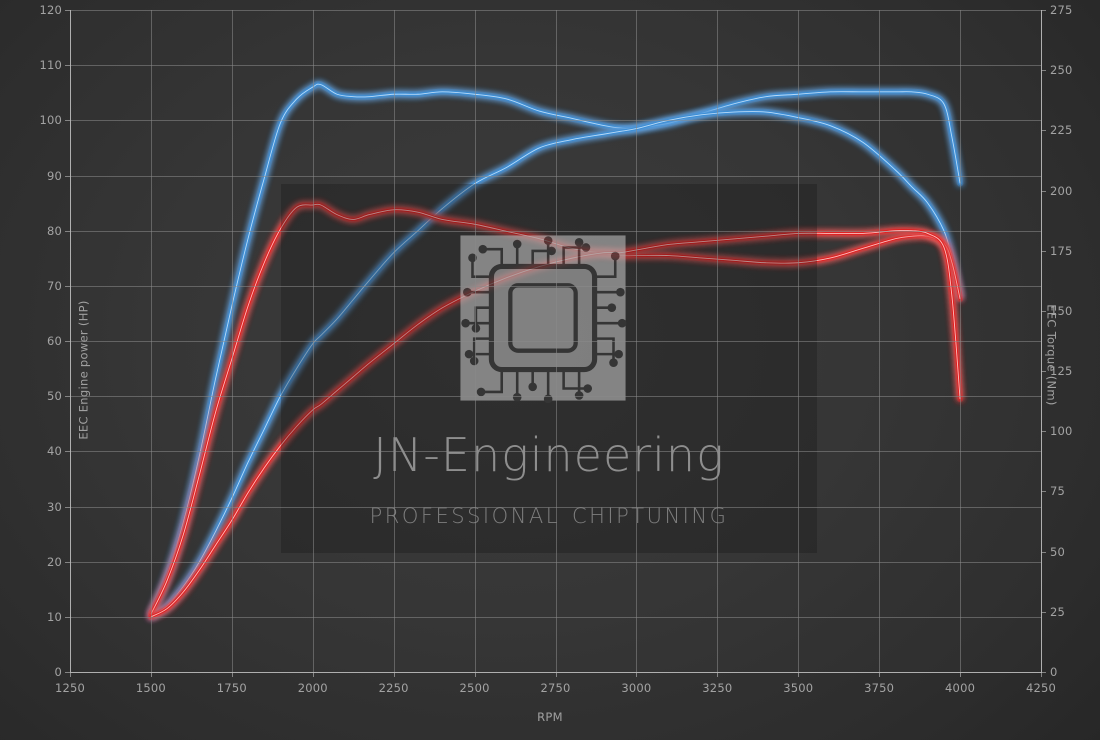 Image resolution: width=1100 pixels, height=740 pixels. I want to click on y2-axis-spine, so click(1041, 341).